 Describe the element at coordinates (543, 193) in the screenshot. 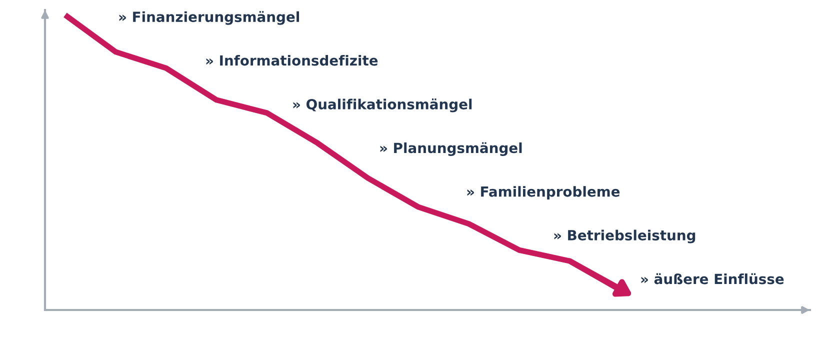

I see `annotation: » Familienprobleme` at that location.